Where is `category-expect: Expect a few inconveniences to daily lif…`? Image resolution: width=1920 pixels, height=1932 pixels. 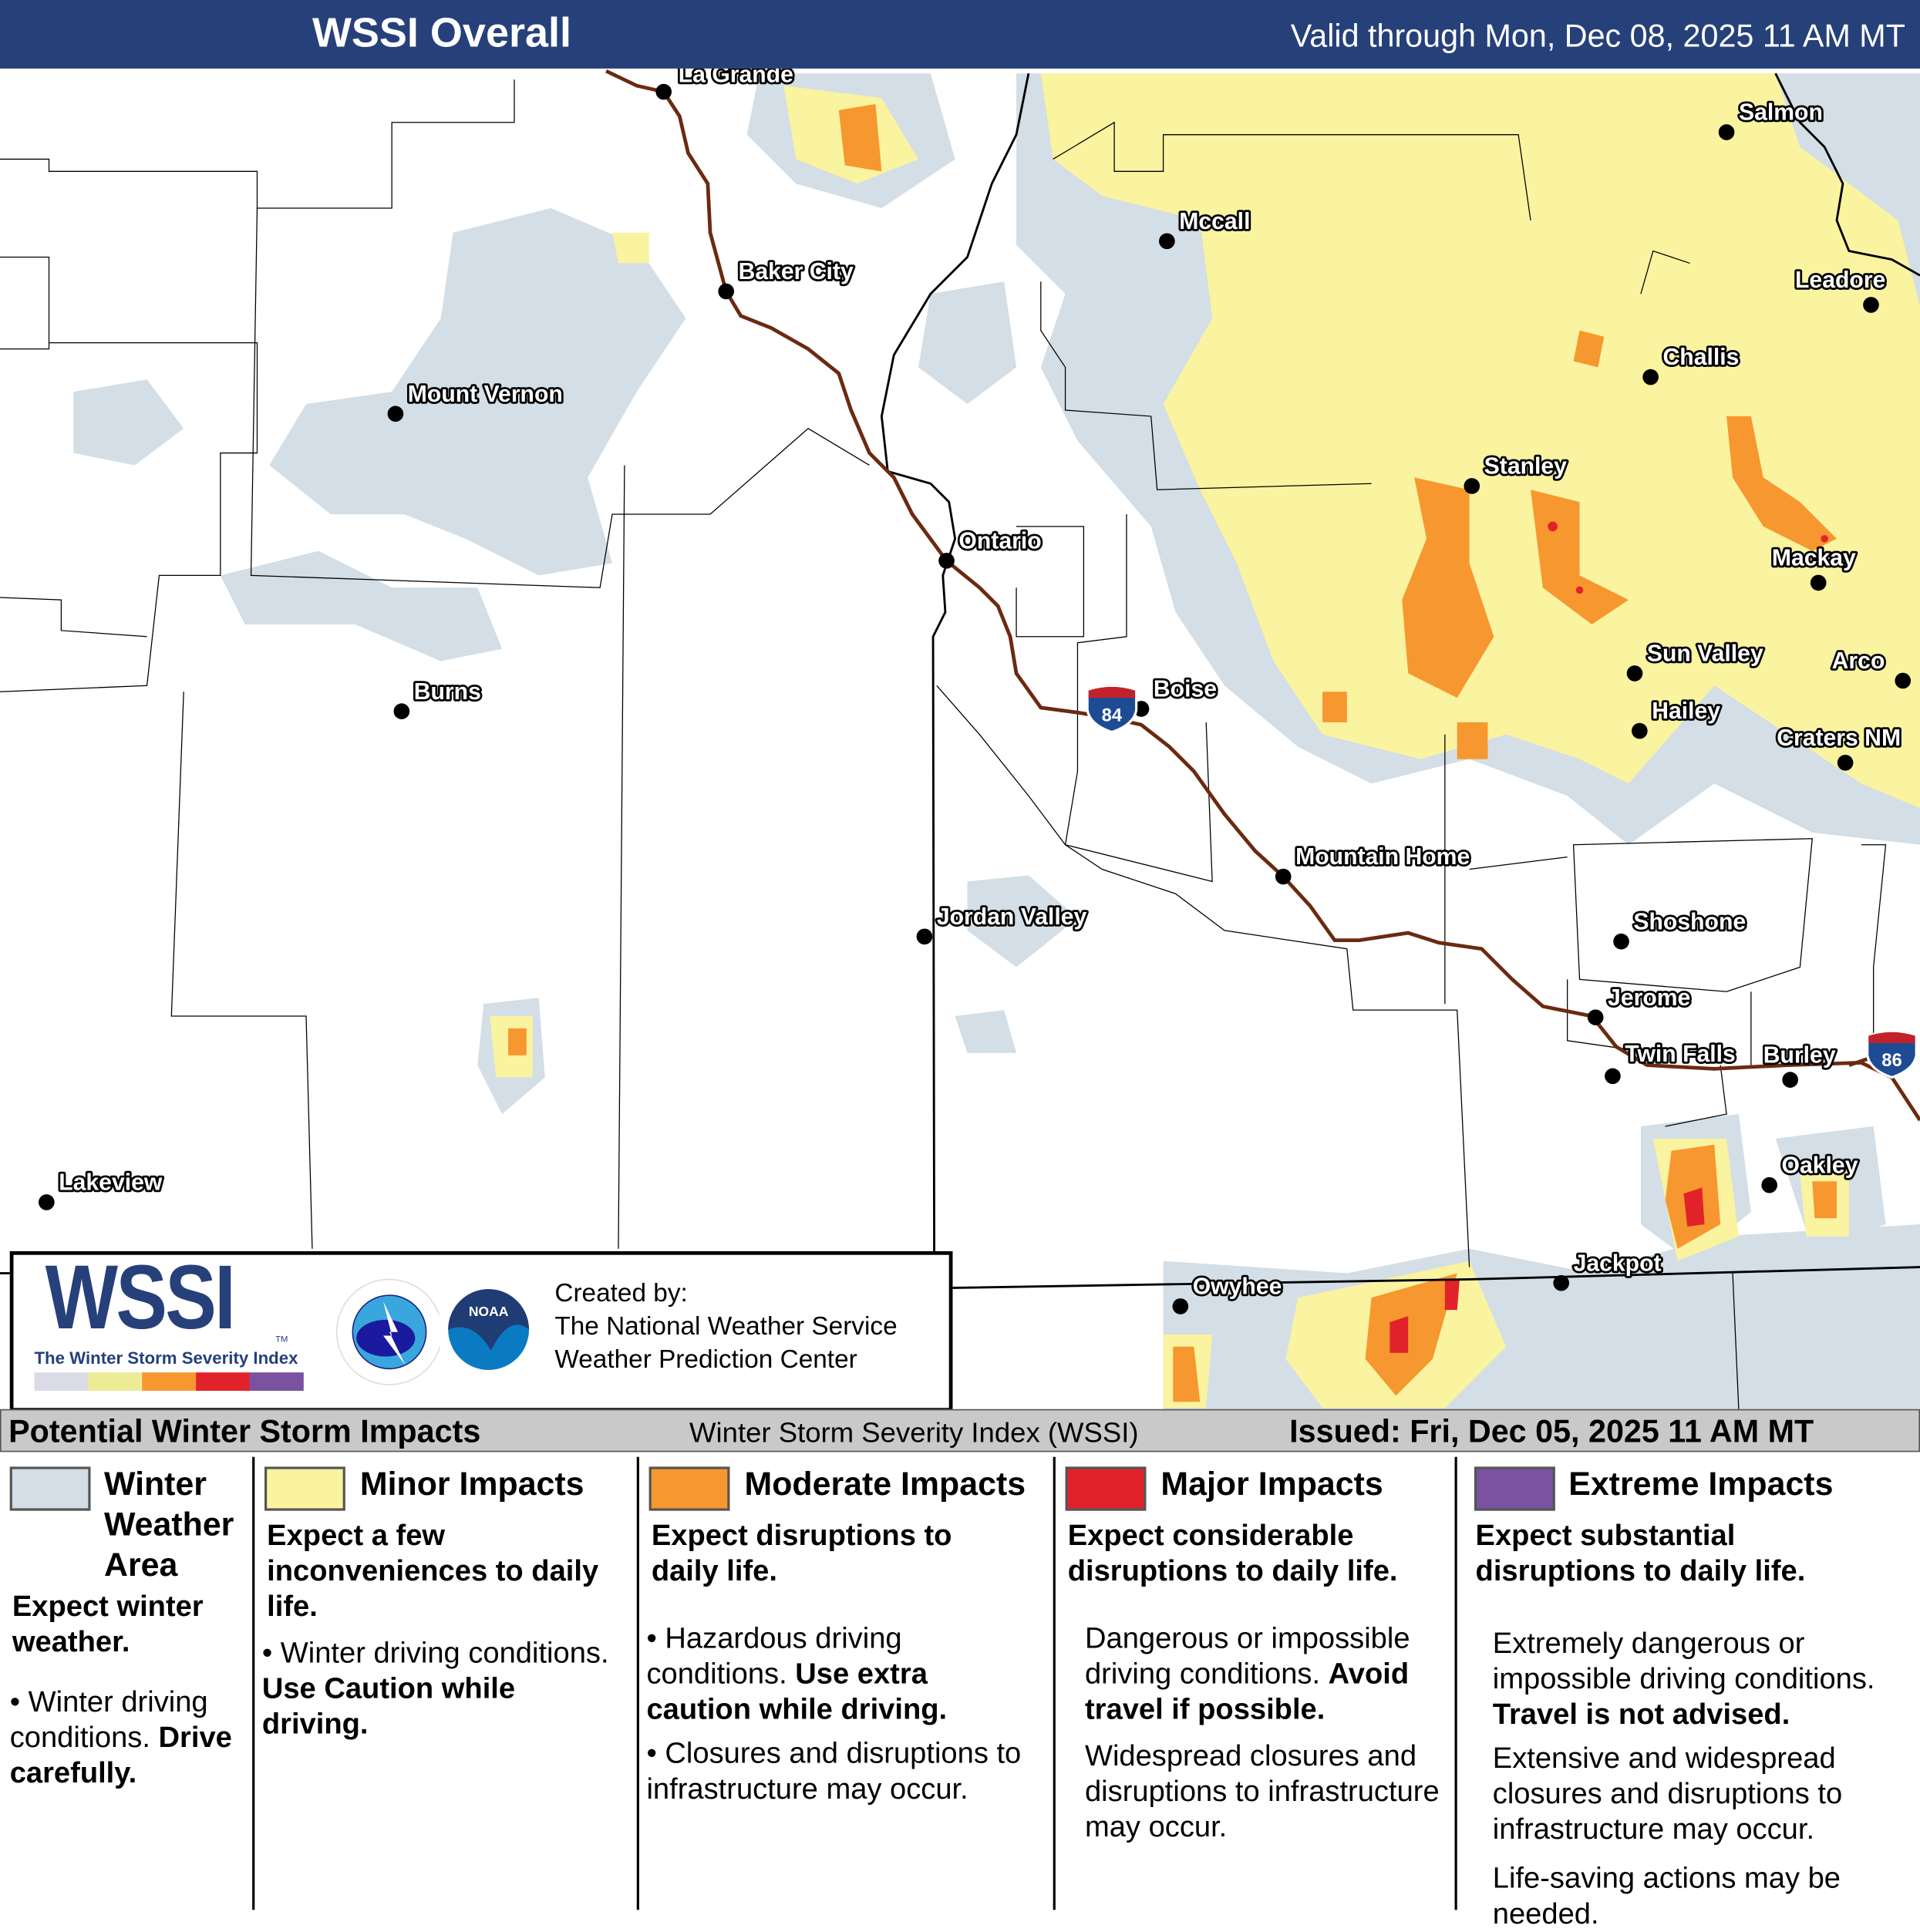 category-expect: Expect a few inconveniences to daily lif… is located at coordinates (433, 1571).